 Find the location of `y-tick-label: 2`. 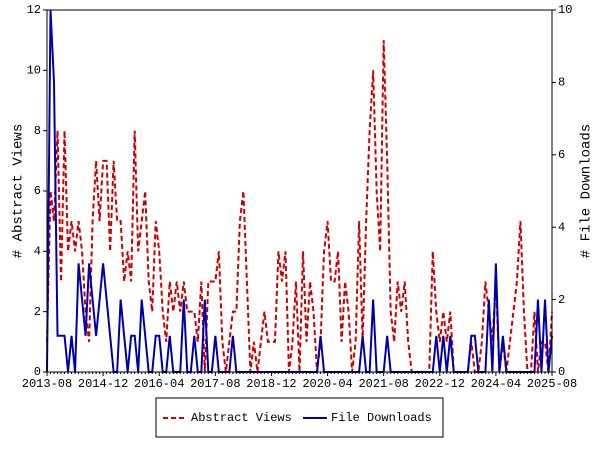

y-tick-label: 2 is located at coordinates (37, 312).